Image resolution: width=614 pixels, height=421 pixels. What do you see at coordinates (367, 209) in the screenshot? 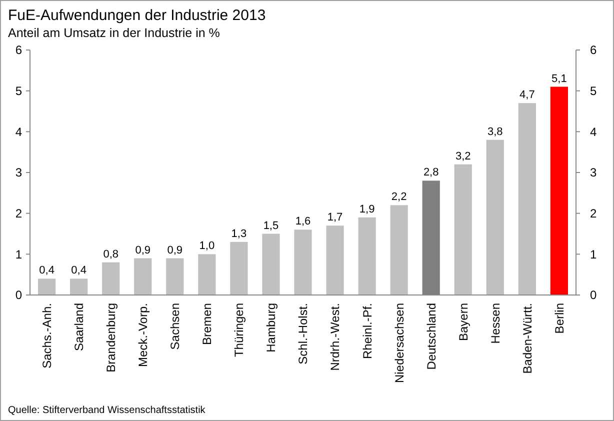
I see `data-label: 1,9` at bounding box center [367, 209].